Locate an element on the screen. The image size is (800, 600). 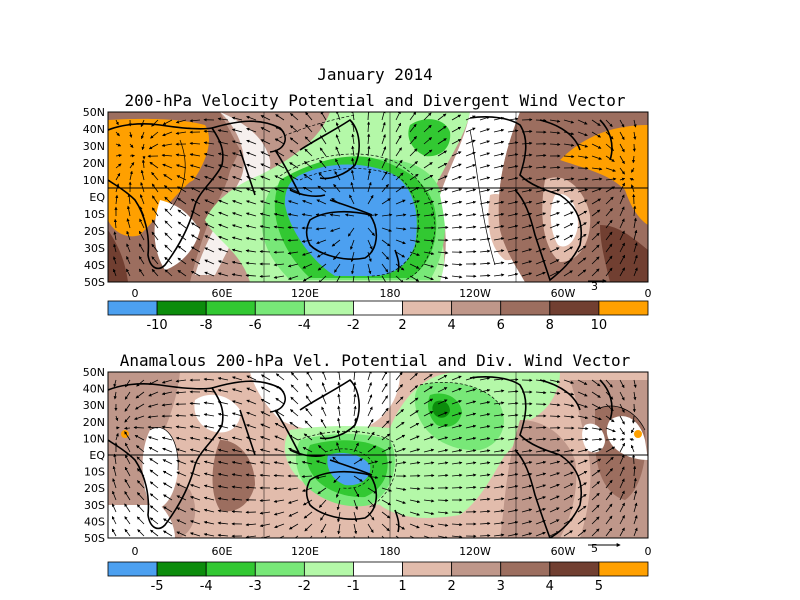
panel1-x-ticks: 0 60E 120E 180 120W 60W 0 is located at coordinates (392, 293).